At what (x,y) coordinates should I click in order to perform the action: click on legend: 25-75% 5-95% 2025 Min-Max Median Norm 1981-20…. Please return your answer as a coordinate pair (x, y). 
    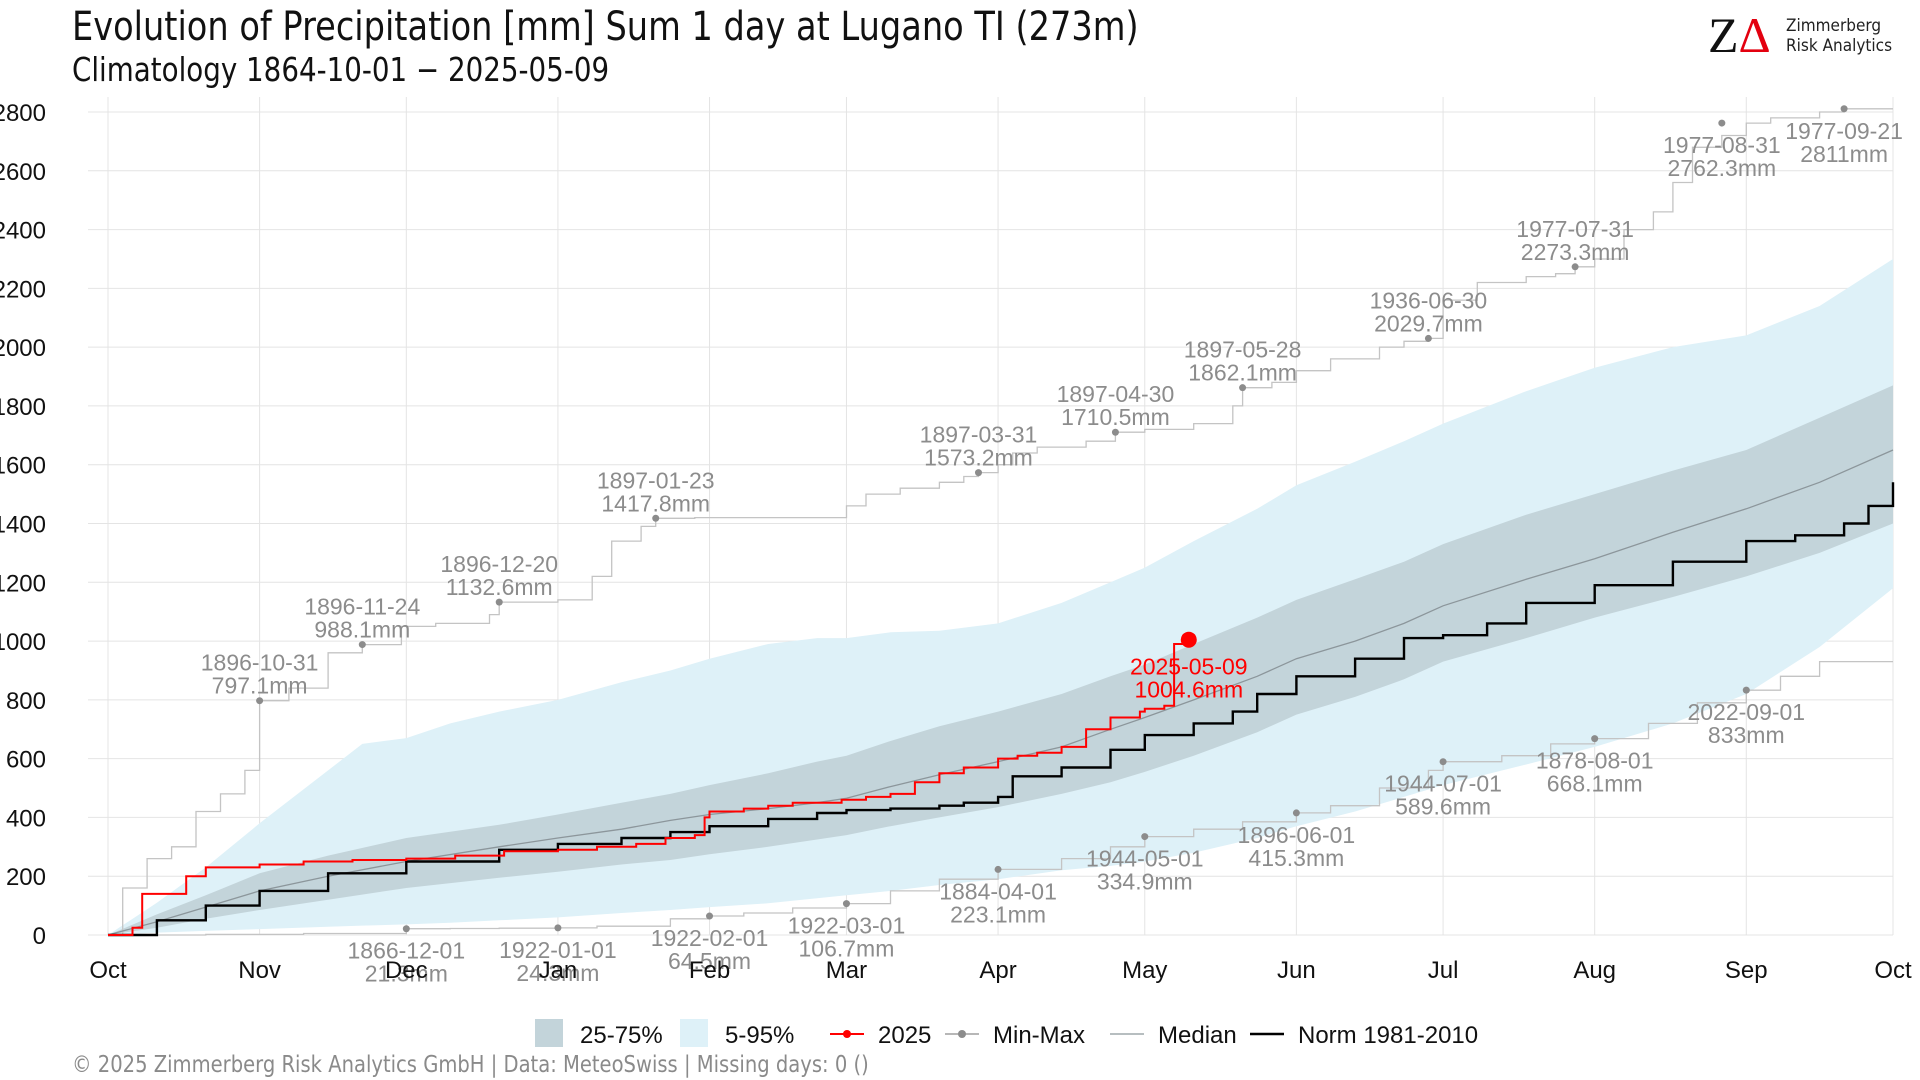
    Looking at the image, I should click on (1006, 1034).